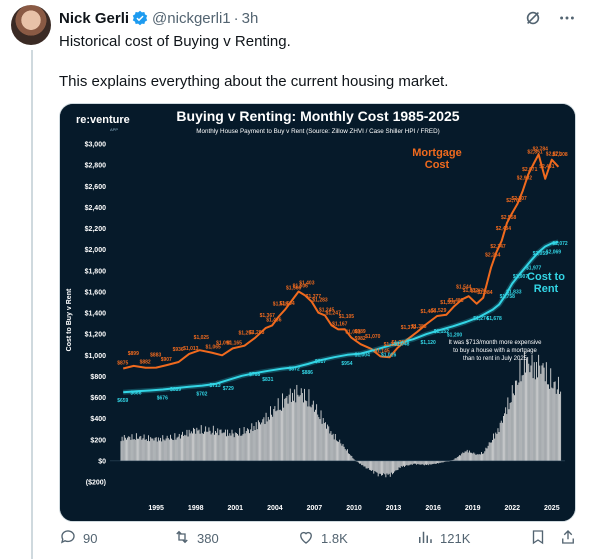 The image size is (591, 559). I want to click on mortgage-point-label: $2,254, so click(493, 255).